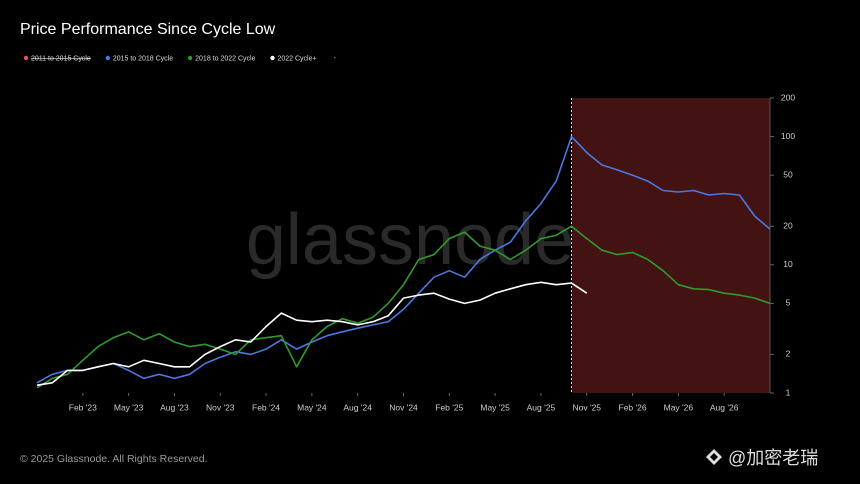  What do you see at coordinates (586, 407) in the screenshot?
I see `x-tick-label: Nov '25` at bounding box center [586, 407].